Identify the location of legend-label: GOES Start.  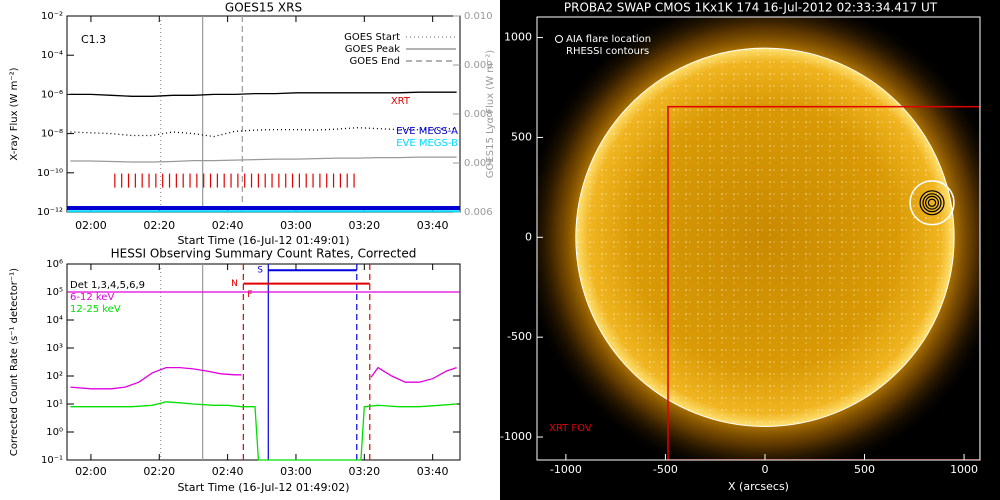
(372, 37).